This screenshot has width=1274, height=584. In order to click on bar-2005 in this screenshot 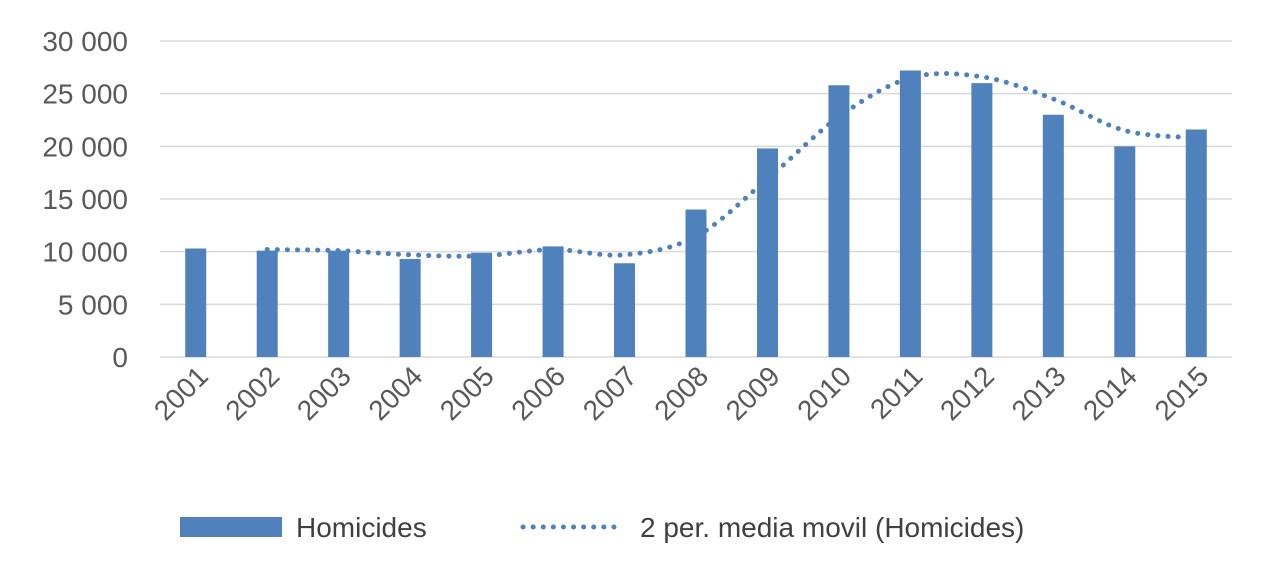, I will do `click(482, 304)`.